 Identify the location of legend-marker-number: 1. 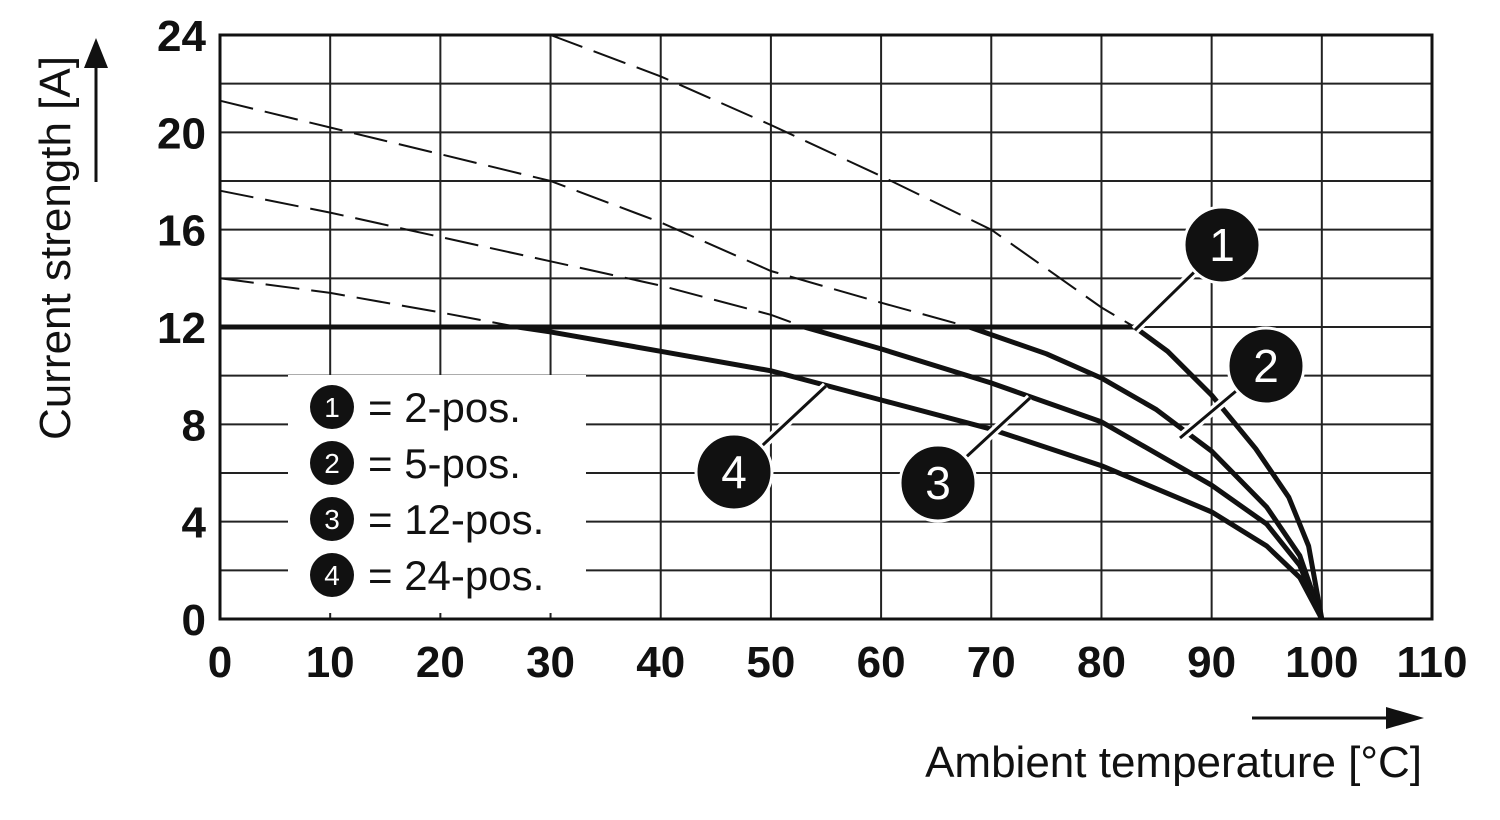
(332, 407).